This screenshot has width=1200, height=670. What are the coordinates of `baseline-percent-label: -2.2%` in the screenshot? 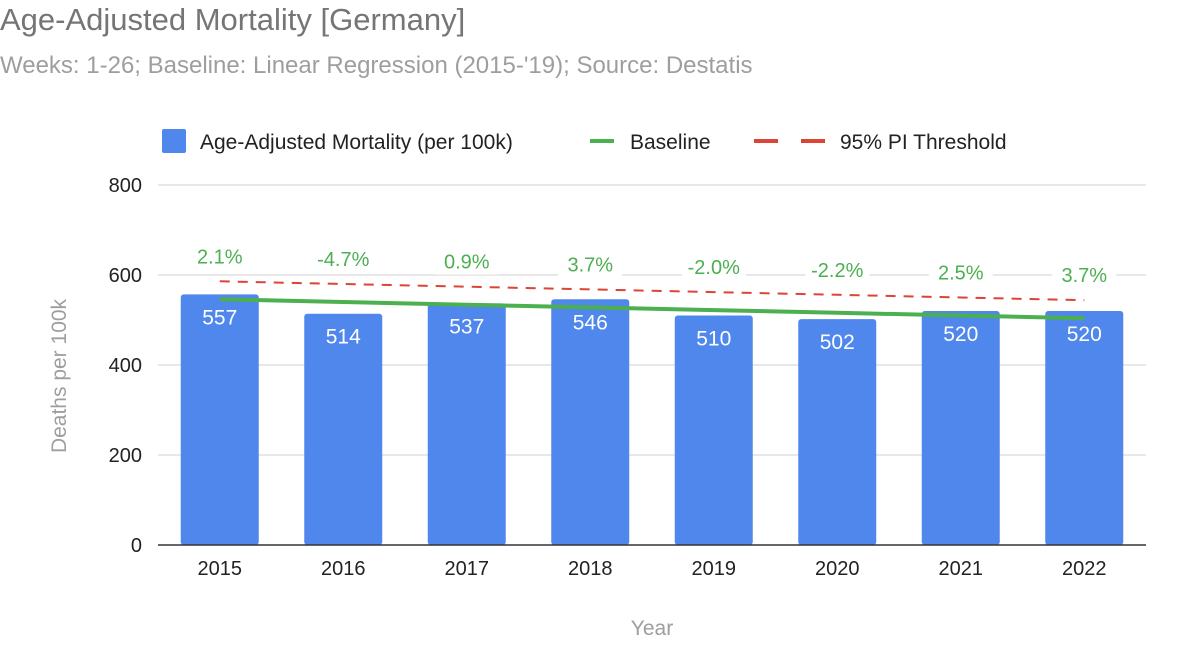 It's located at (837, 271).